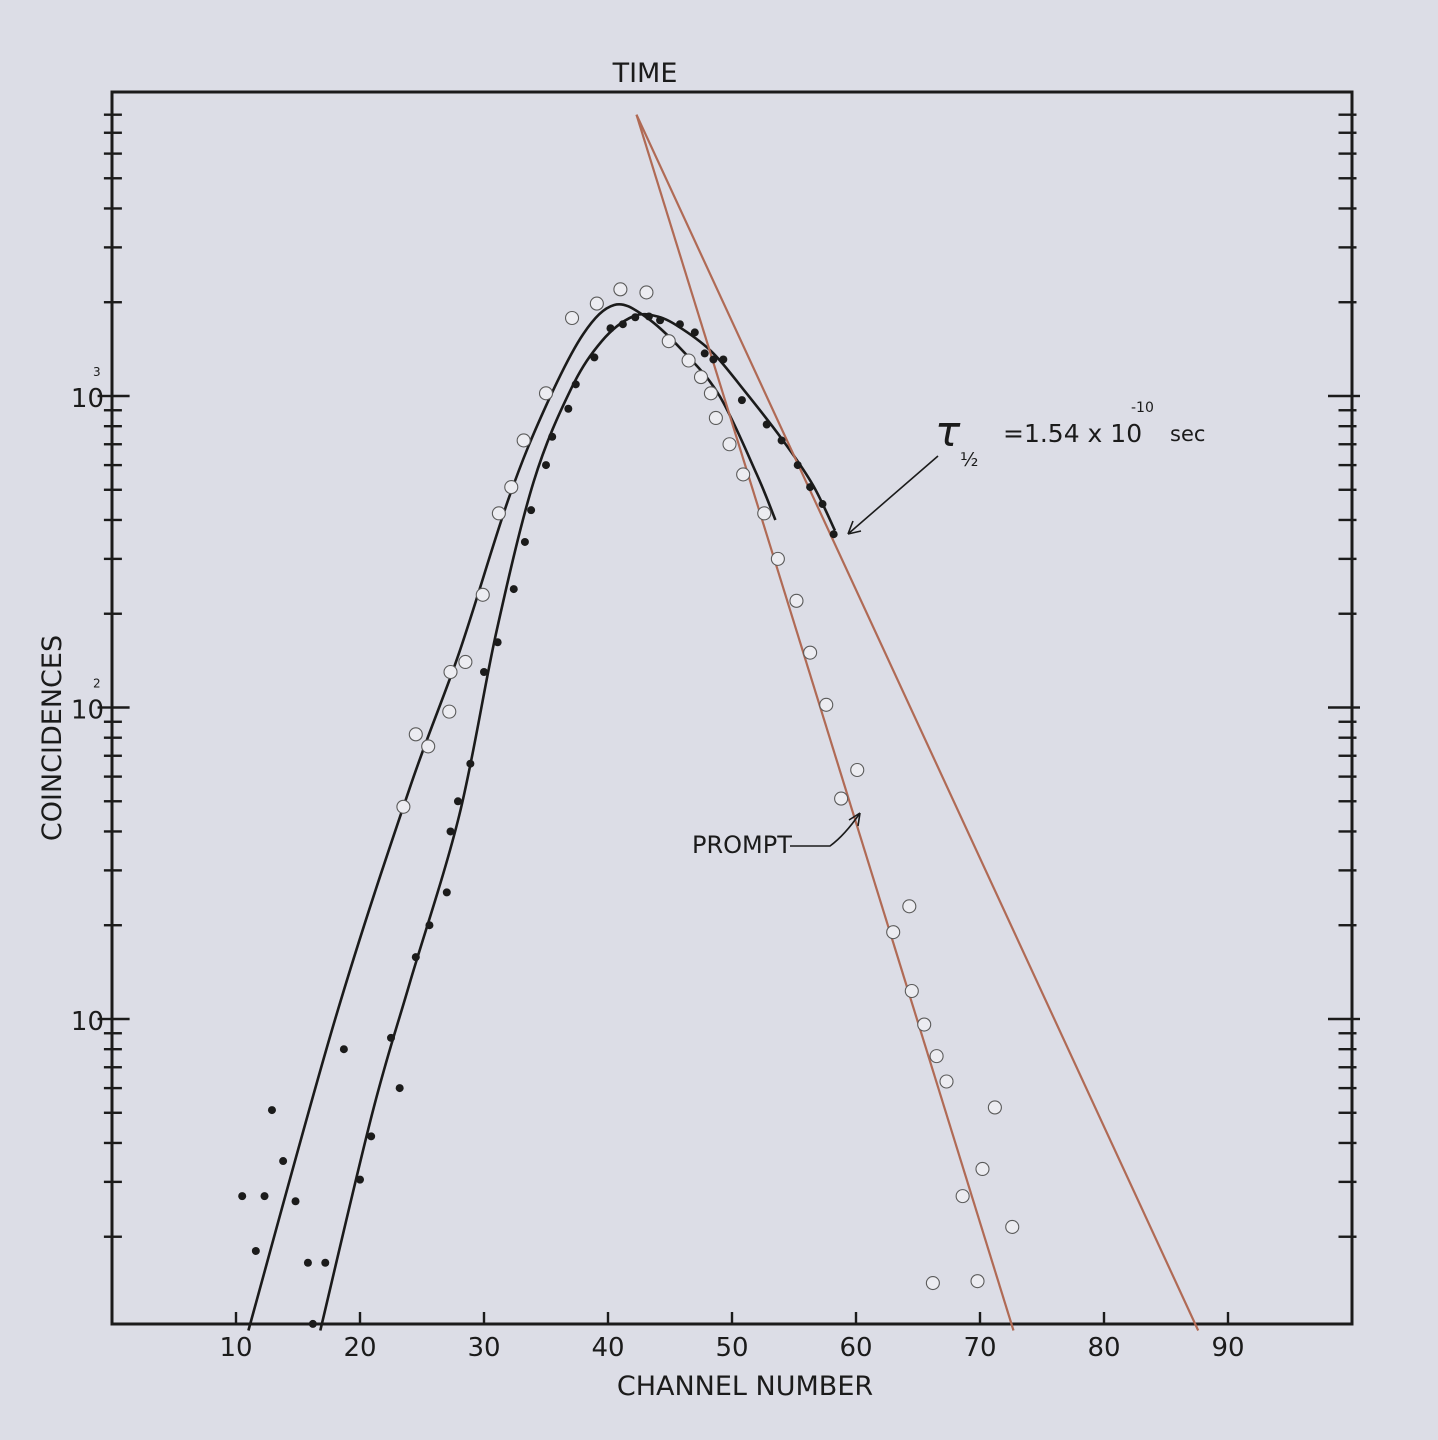 The image size is (1438, 1440). What do you see at coordinates (359, 1348) in the screenshot?
I see `x-tick-label: 20` at bounding box center [359, 1348].